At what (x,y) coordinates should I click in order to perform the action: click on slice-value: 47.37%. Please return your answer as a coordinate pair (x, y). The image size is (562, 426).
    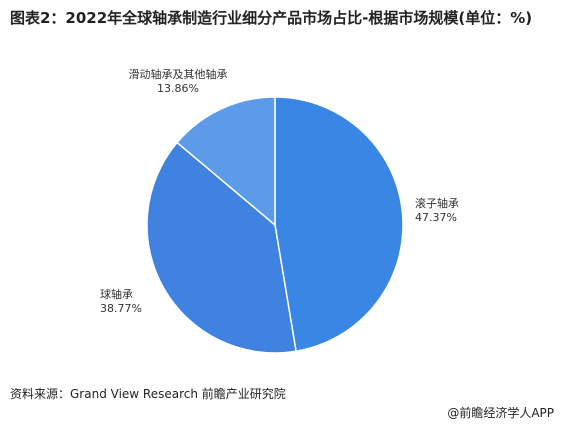
    Looking at the image, I should click on (436, 217).